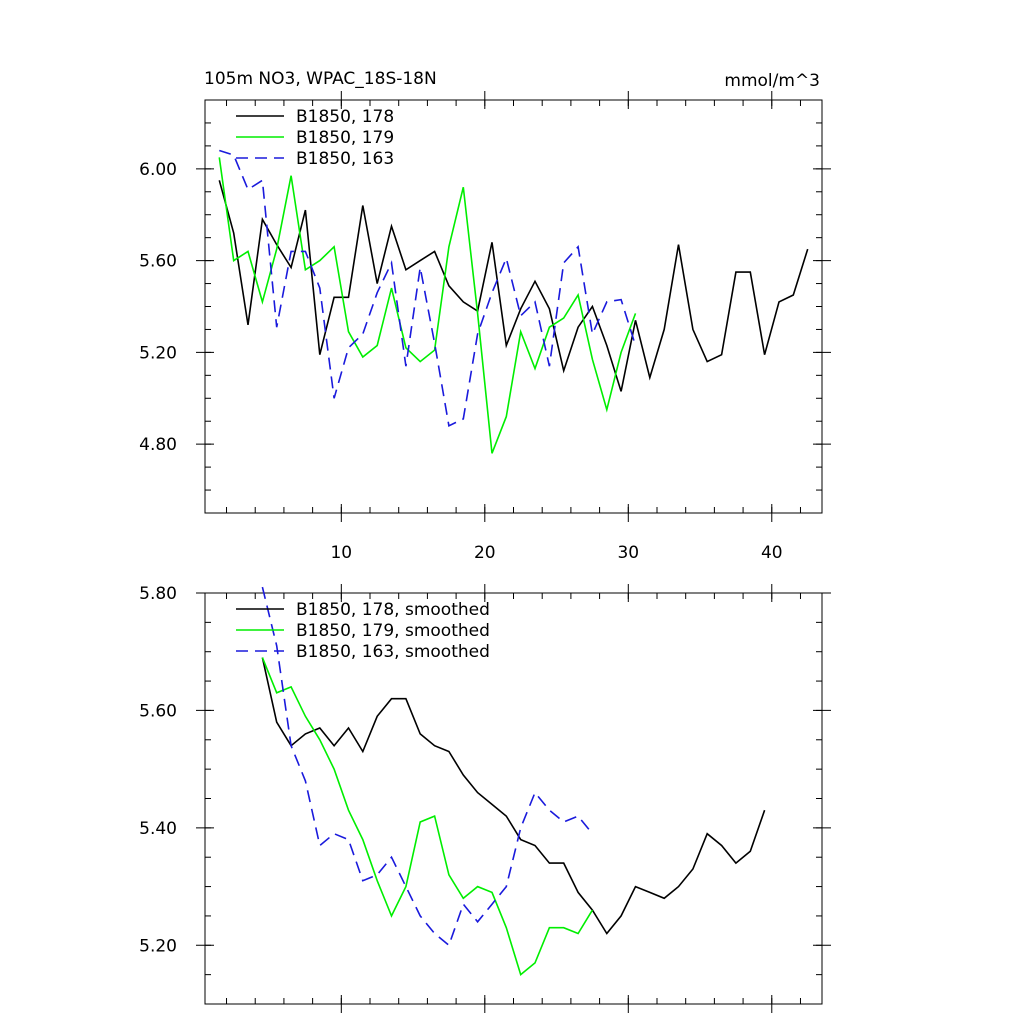  What do you see at coordinates (158, 829) in the screenshot?
I see `y-tick-label: 5.40` at bounding box center [158, 829].